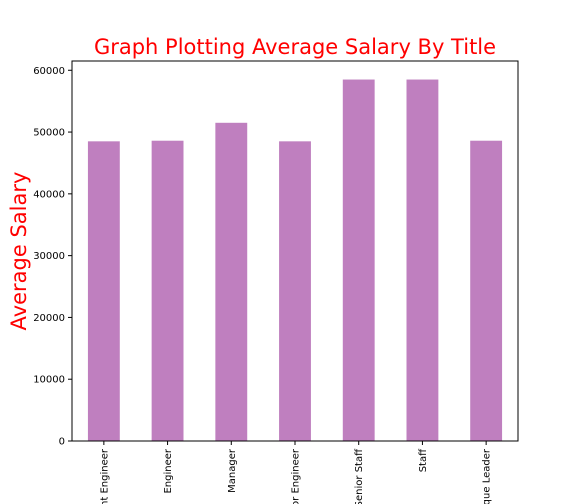 The height and width of the screenshot is (504, 576). I want to click on y-tick-label: 10000, so click(49, 380).